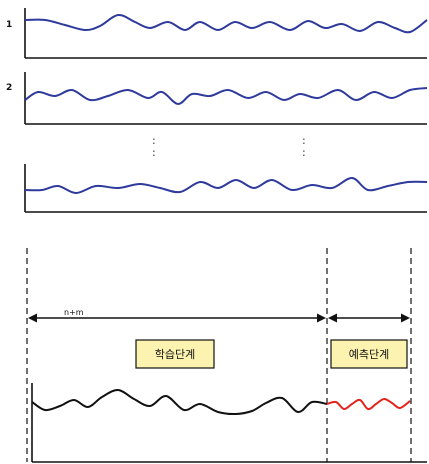 The image size is (429, 464). What do you see at coordinates (179, 402) in the screenshot?
I see `training-series-wave` at bounding box center [179, 402].